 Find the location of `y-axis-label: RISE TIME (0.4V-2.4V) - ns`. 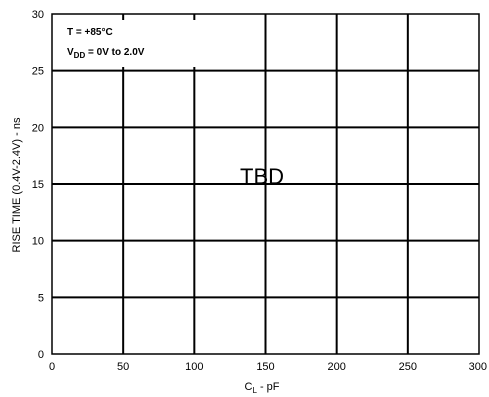

y-axis-label: RISE TIME (0.4V-2.4V) - ns is located at coordinates (17, 184).